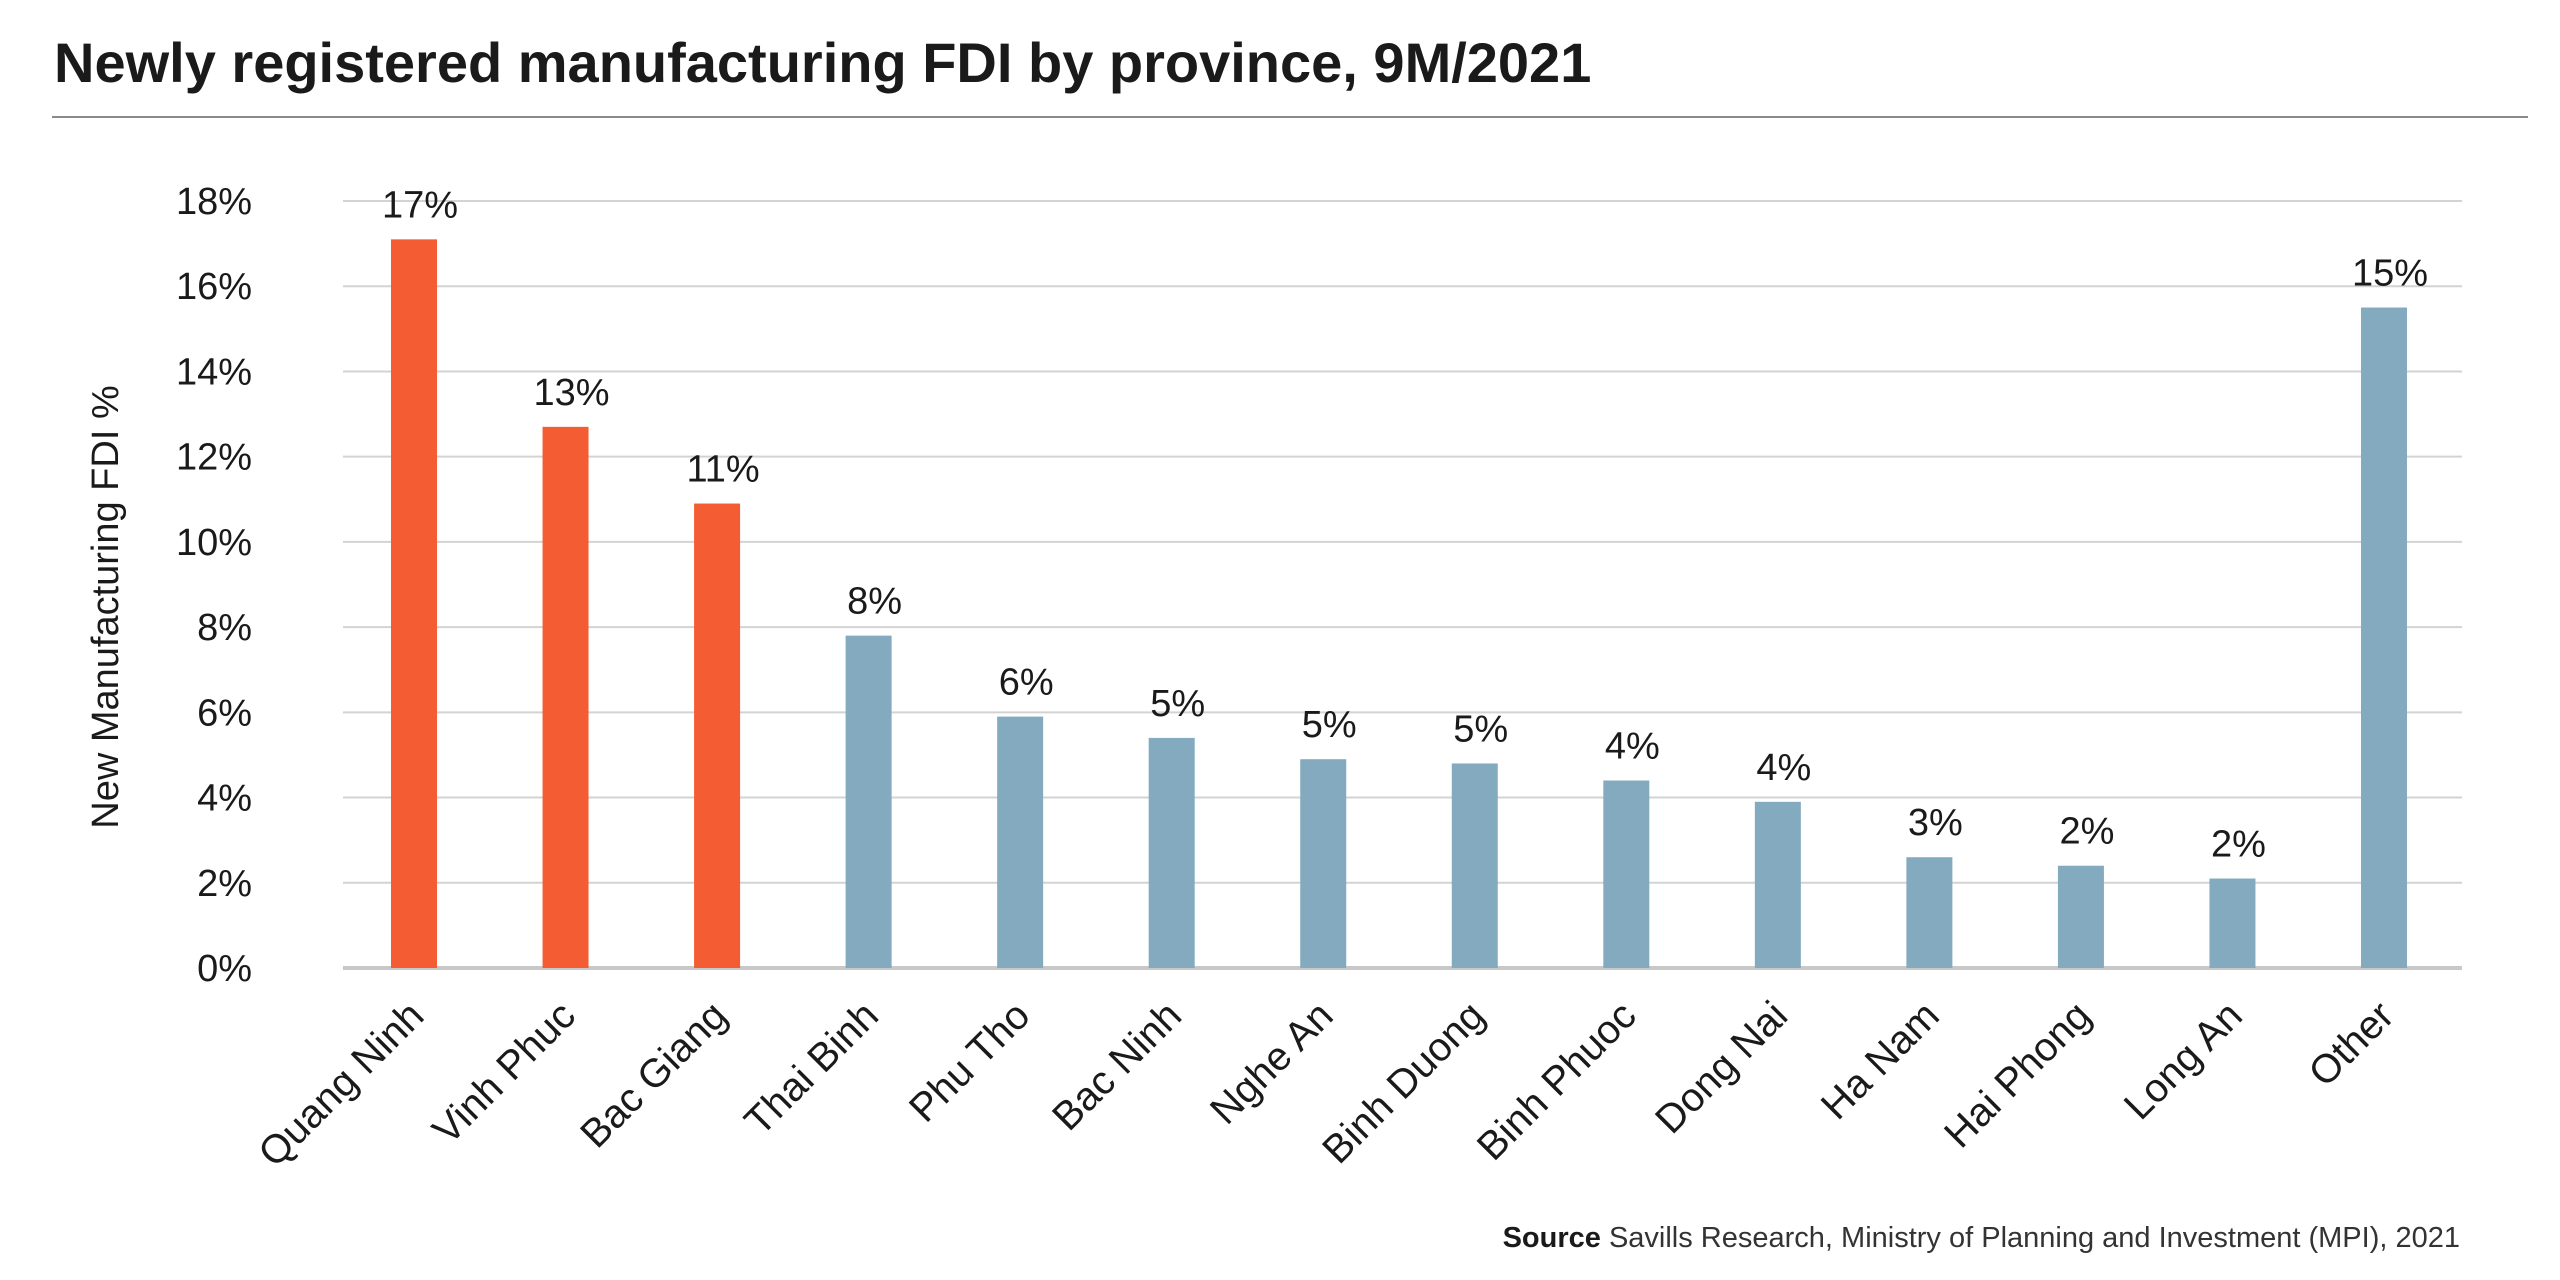  Describe the element at coordinates (722, 470) in the screenshot. I see `data-label: 11%` at that location.